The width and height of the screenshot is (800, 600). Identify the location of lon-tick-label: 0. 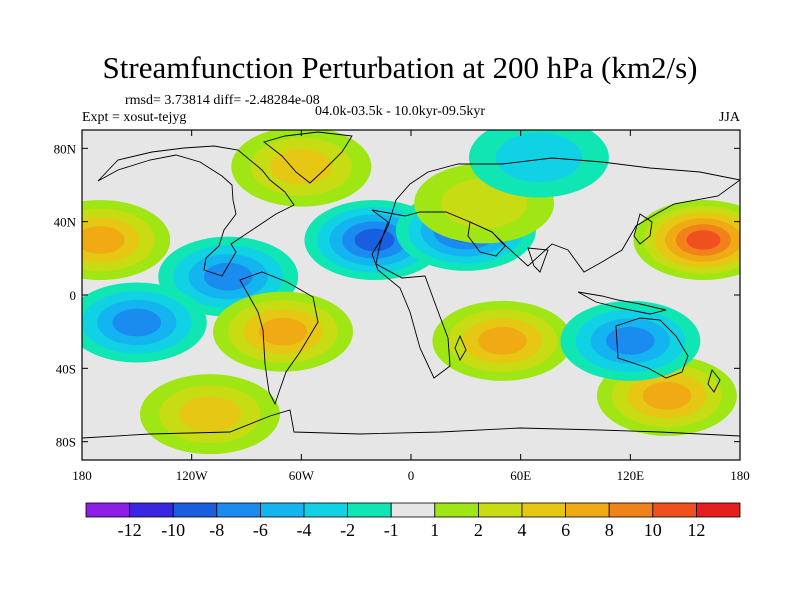
(411, 475).